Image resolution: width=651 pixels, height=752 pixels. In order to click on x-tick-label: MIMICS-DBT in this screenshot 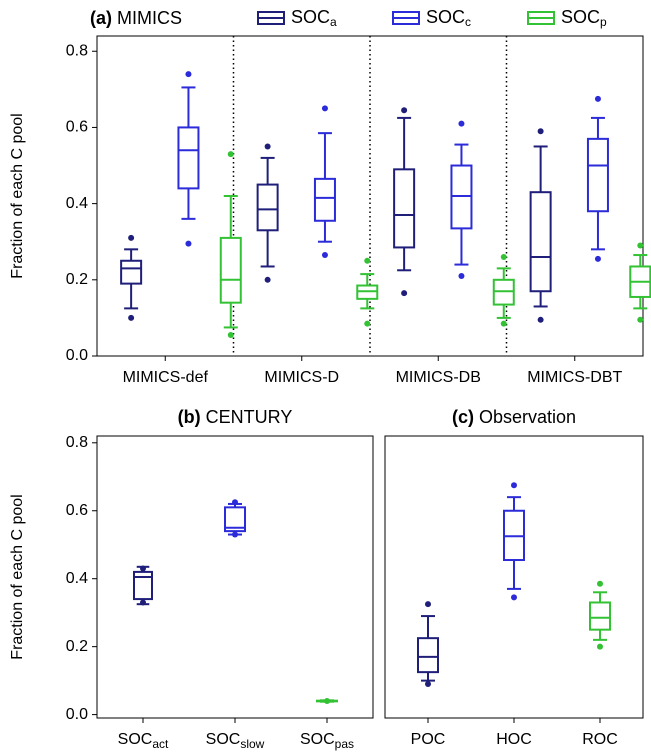, I will do `click(574, 377)`.